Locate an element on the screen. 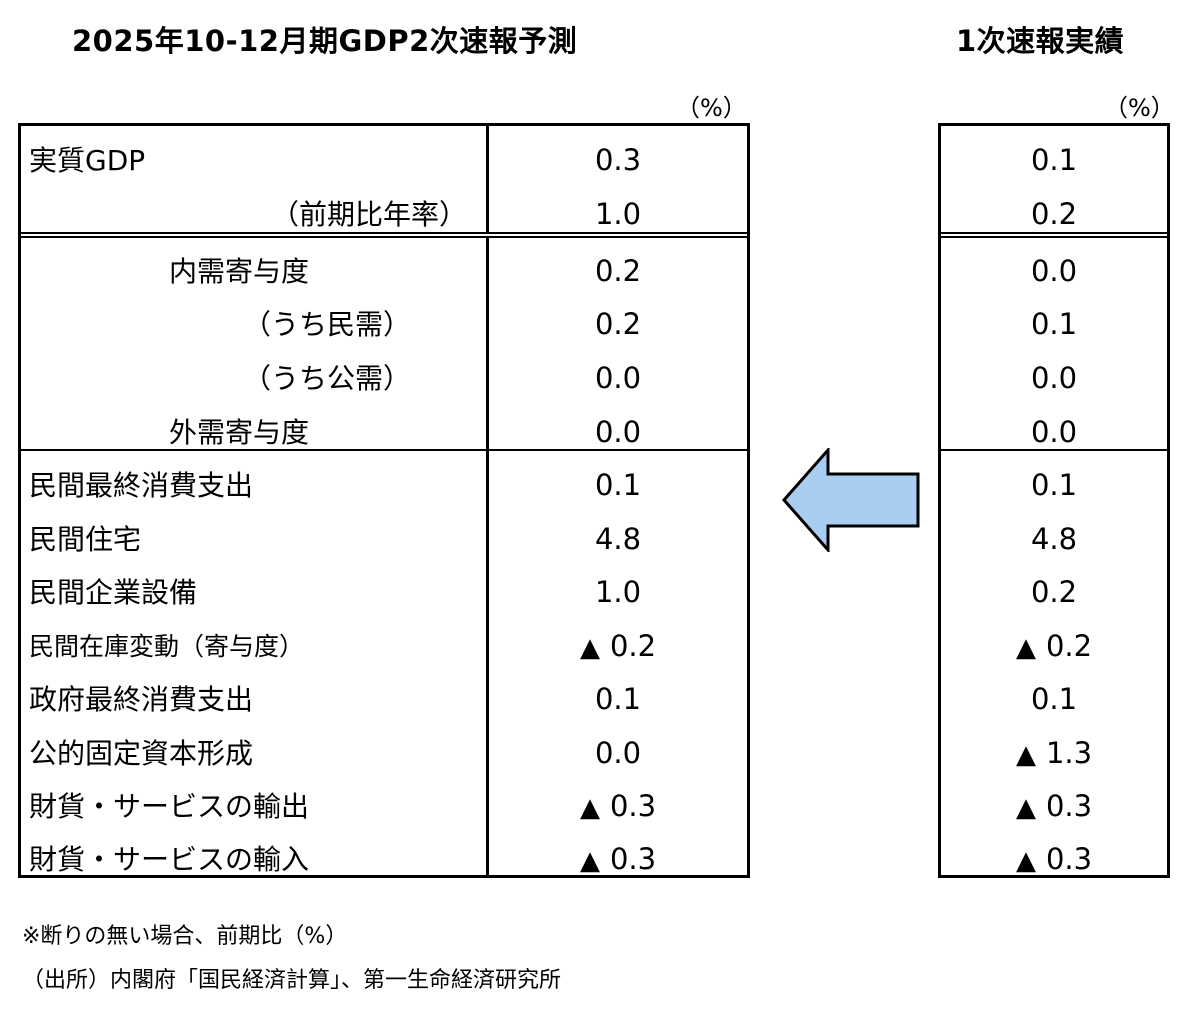 This screenshot has height=1017, width=1200. table-row: 実質GDP 0.3 is located at coordinates (384, 160).